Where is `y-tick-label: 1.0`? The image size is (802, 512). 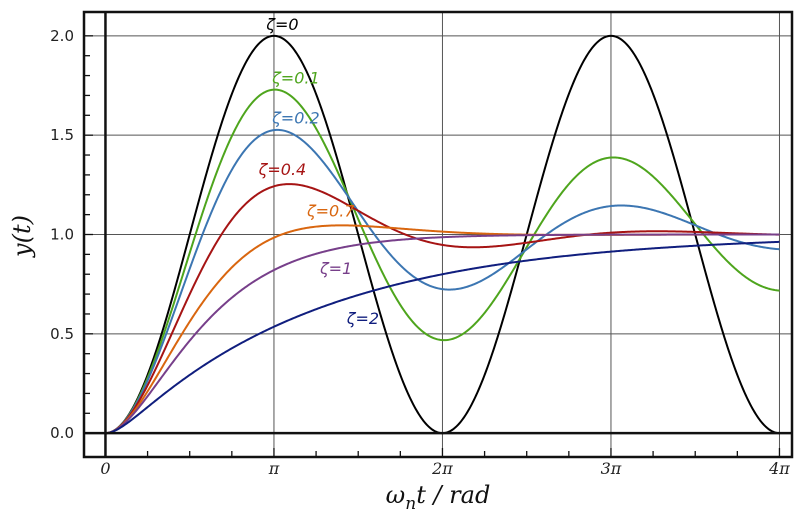 y-tick-label: 1.0 is located at coordinates (62, 235).